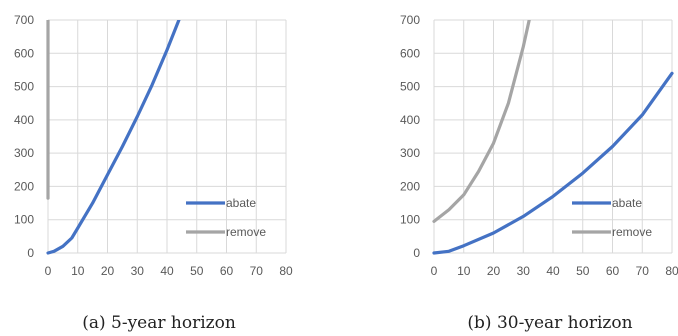 The image size is (678, 336). What do you see at coordinates (481, 121) in the screenshot?
I see `series-line-remove` at bounding box center [481, 121].